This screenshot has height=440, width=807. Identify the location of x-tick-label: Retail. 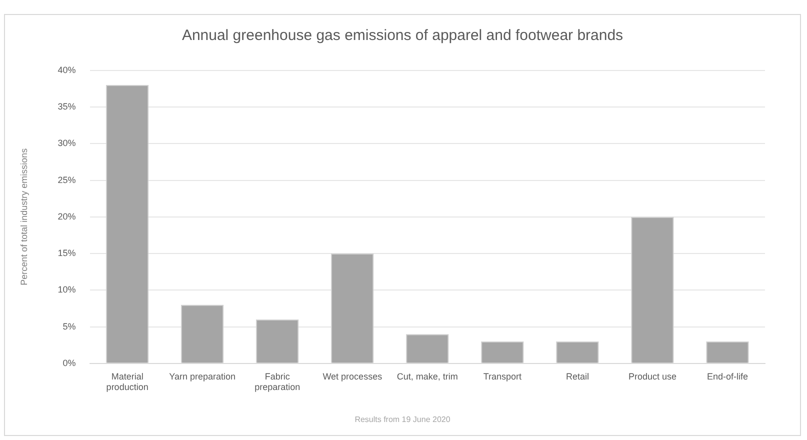
(577, 376).